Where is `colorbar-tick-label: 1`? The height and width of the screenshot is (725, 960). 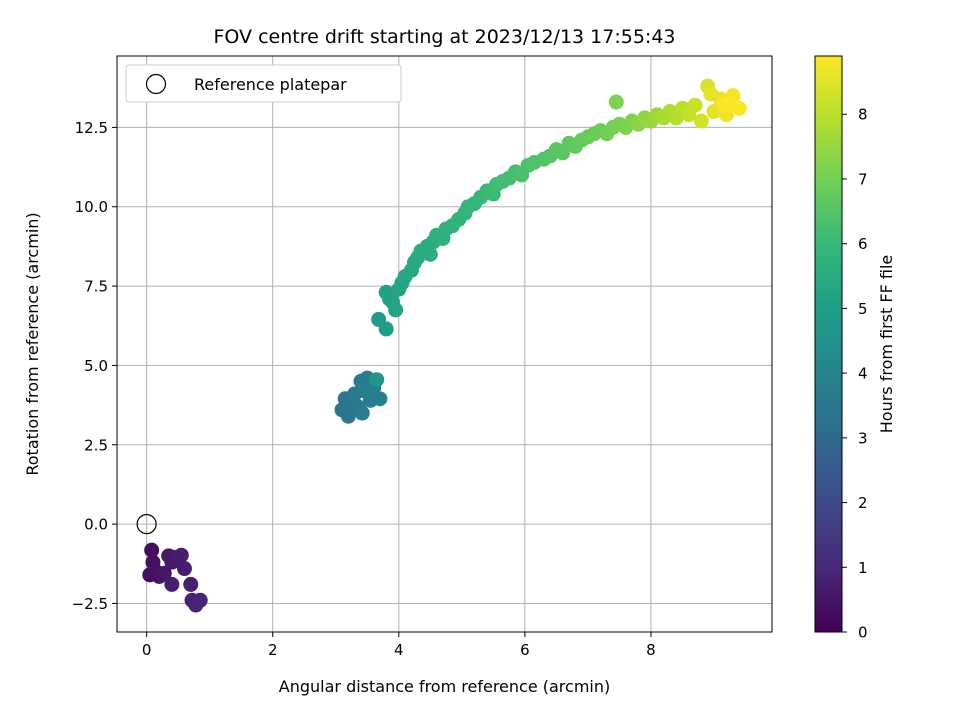 colorbar-tick-label: 1 is located at coordinates (863, 568).